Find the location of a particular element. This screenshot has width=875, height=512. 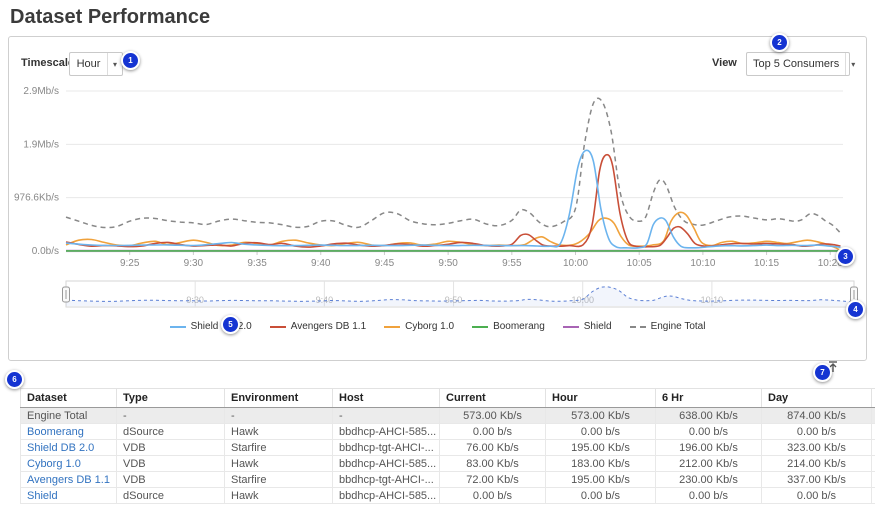

column-header-dataset: Dataset is located at coordinates (68, 398).